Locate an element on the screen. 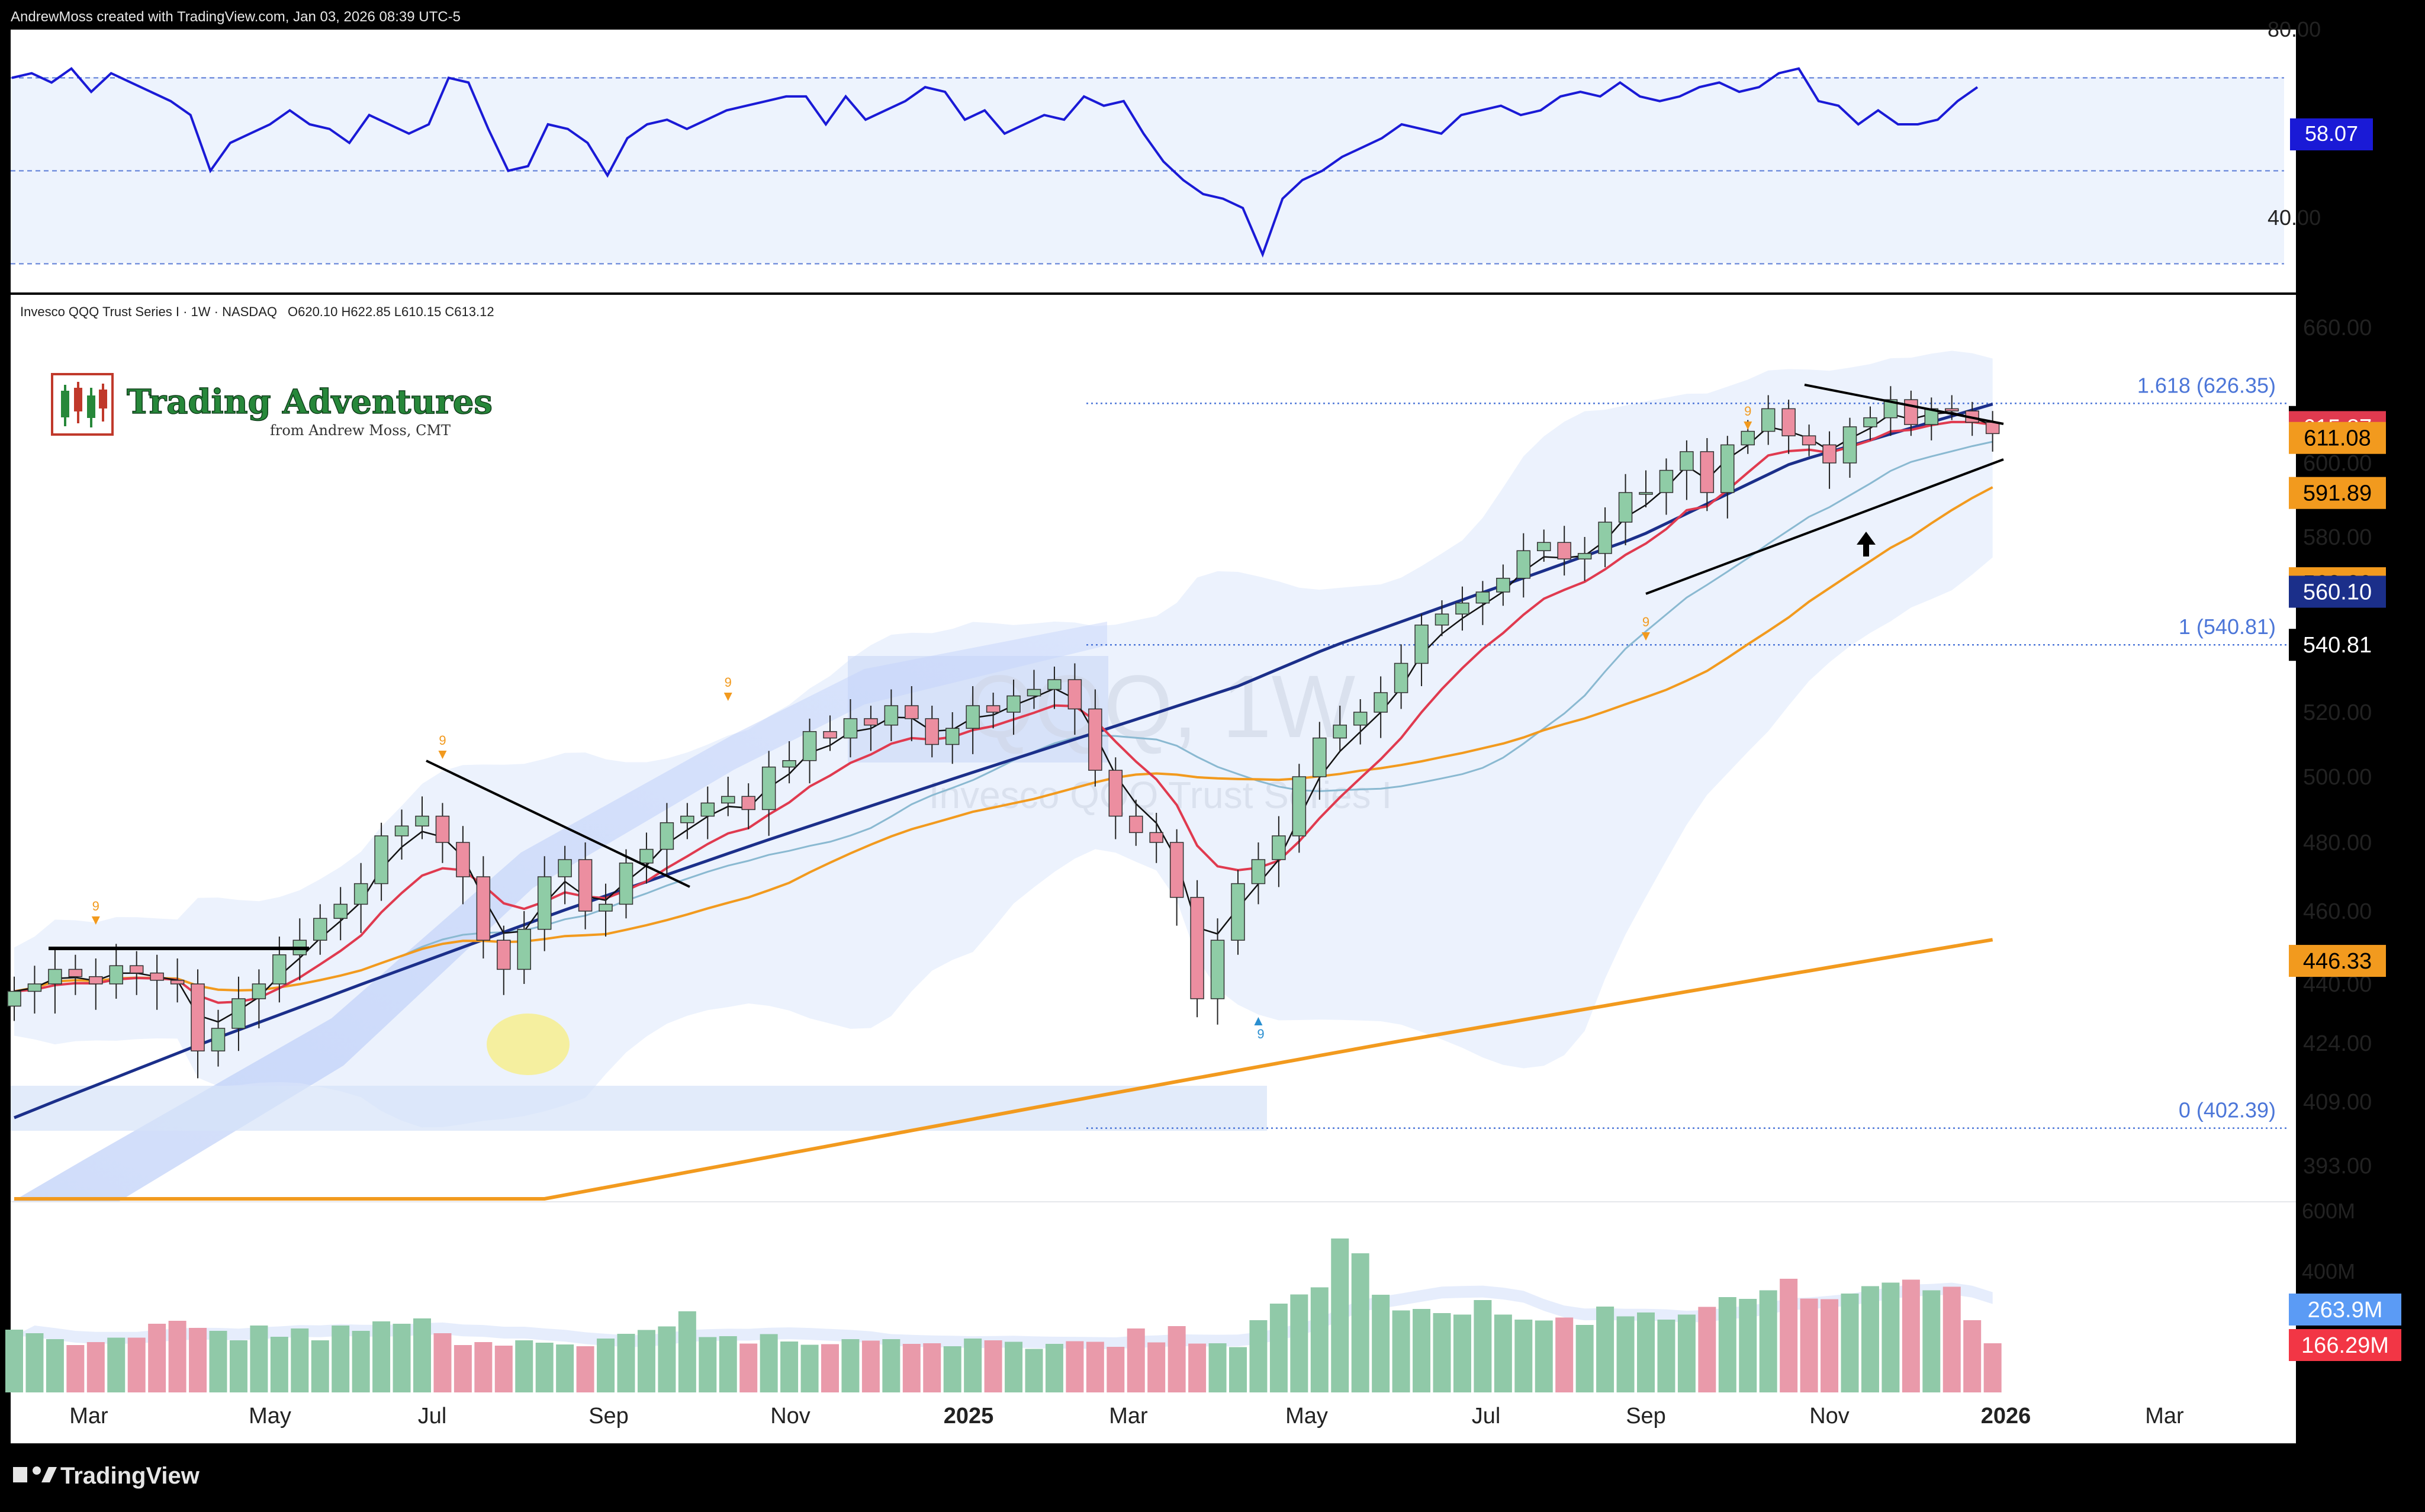 The width and height of the screenshot is (2425, 1512). time-label-6: Mar is located at coordinates (1128, 1416).